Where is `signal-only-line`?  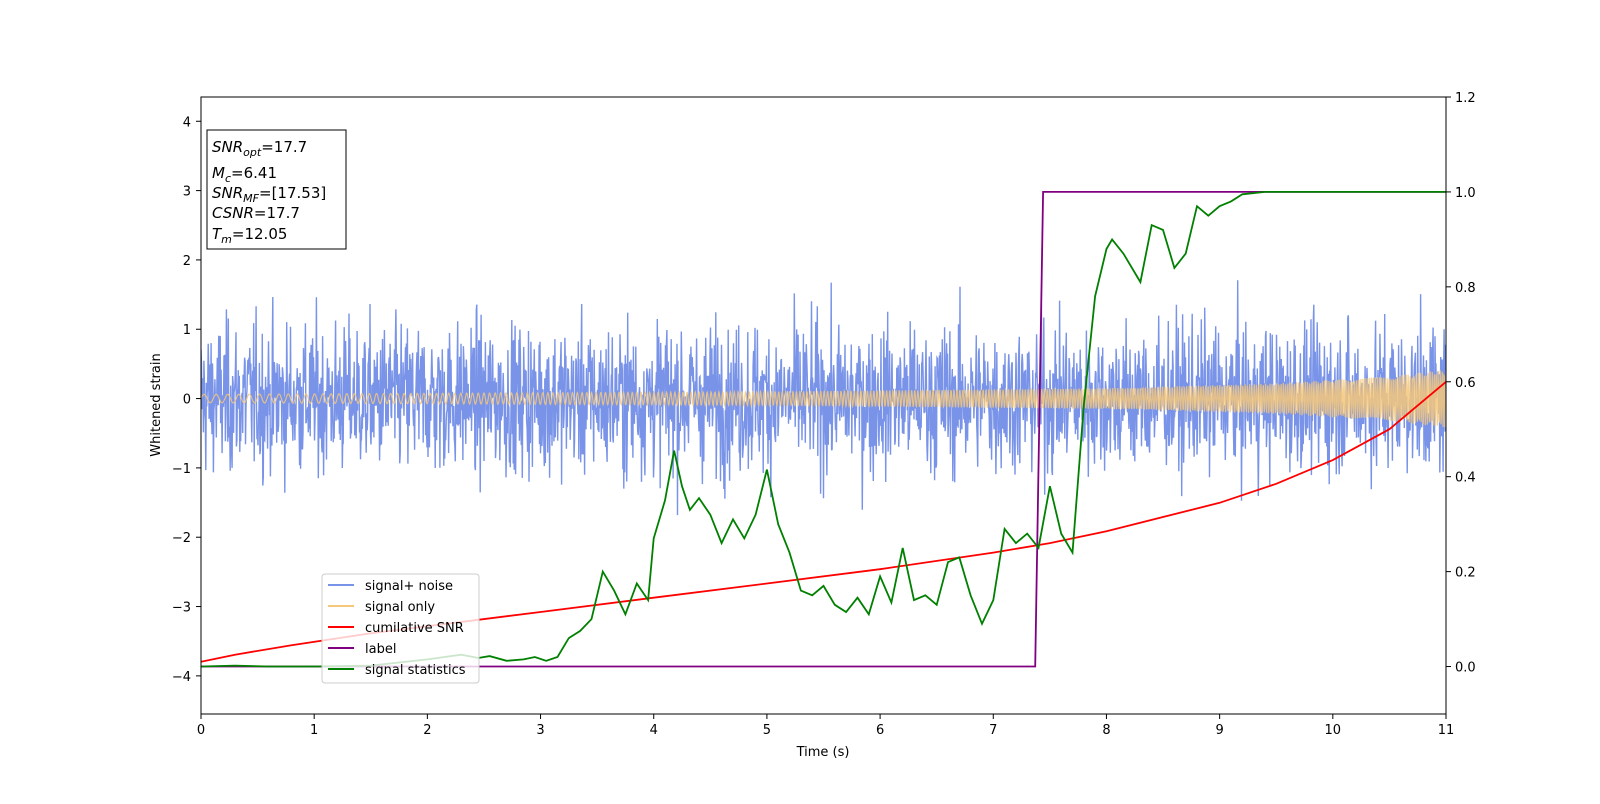 signal-only-line is located at coordinates (823, 399).